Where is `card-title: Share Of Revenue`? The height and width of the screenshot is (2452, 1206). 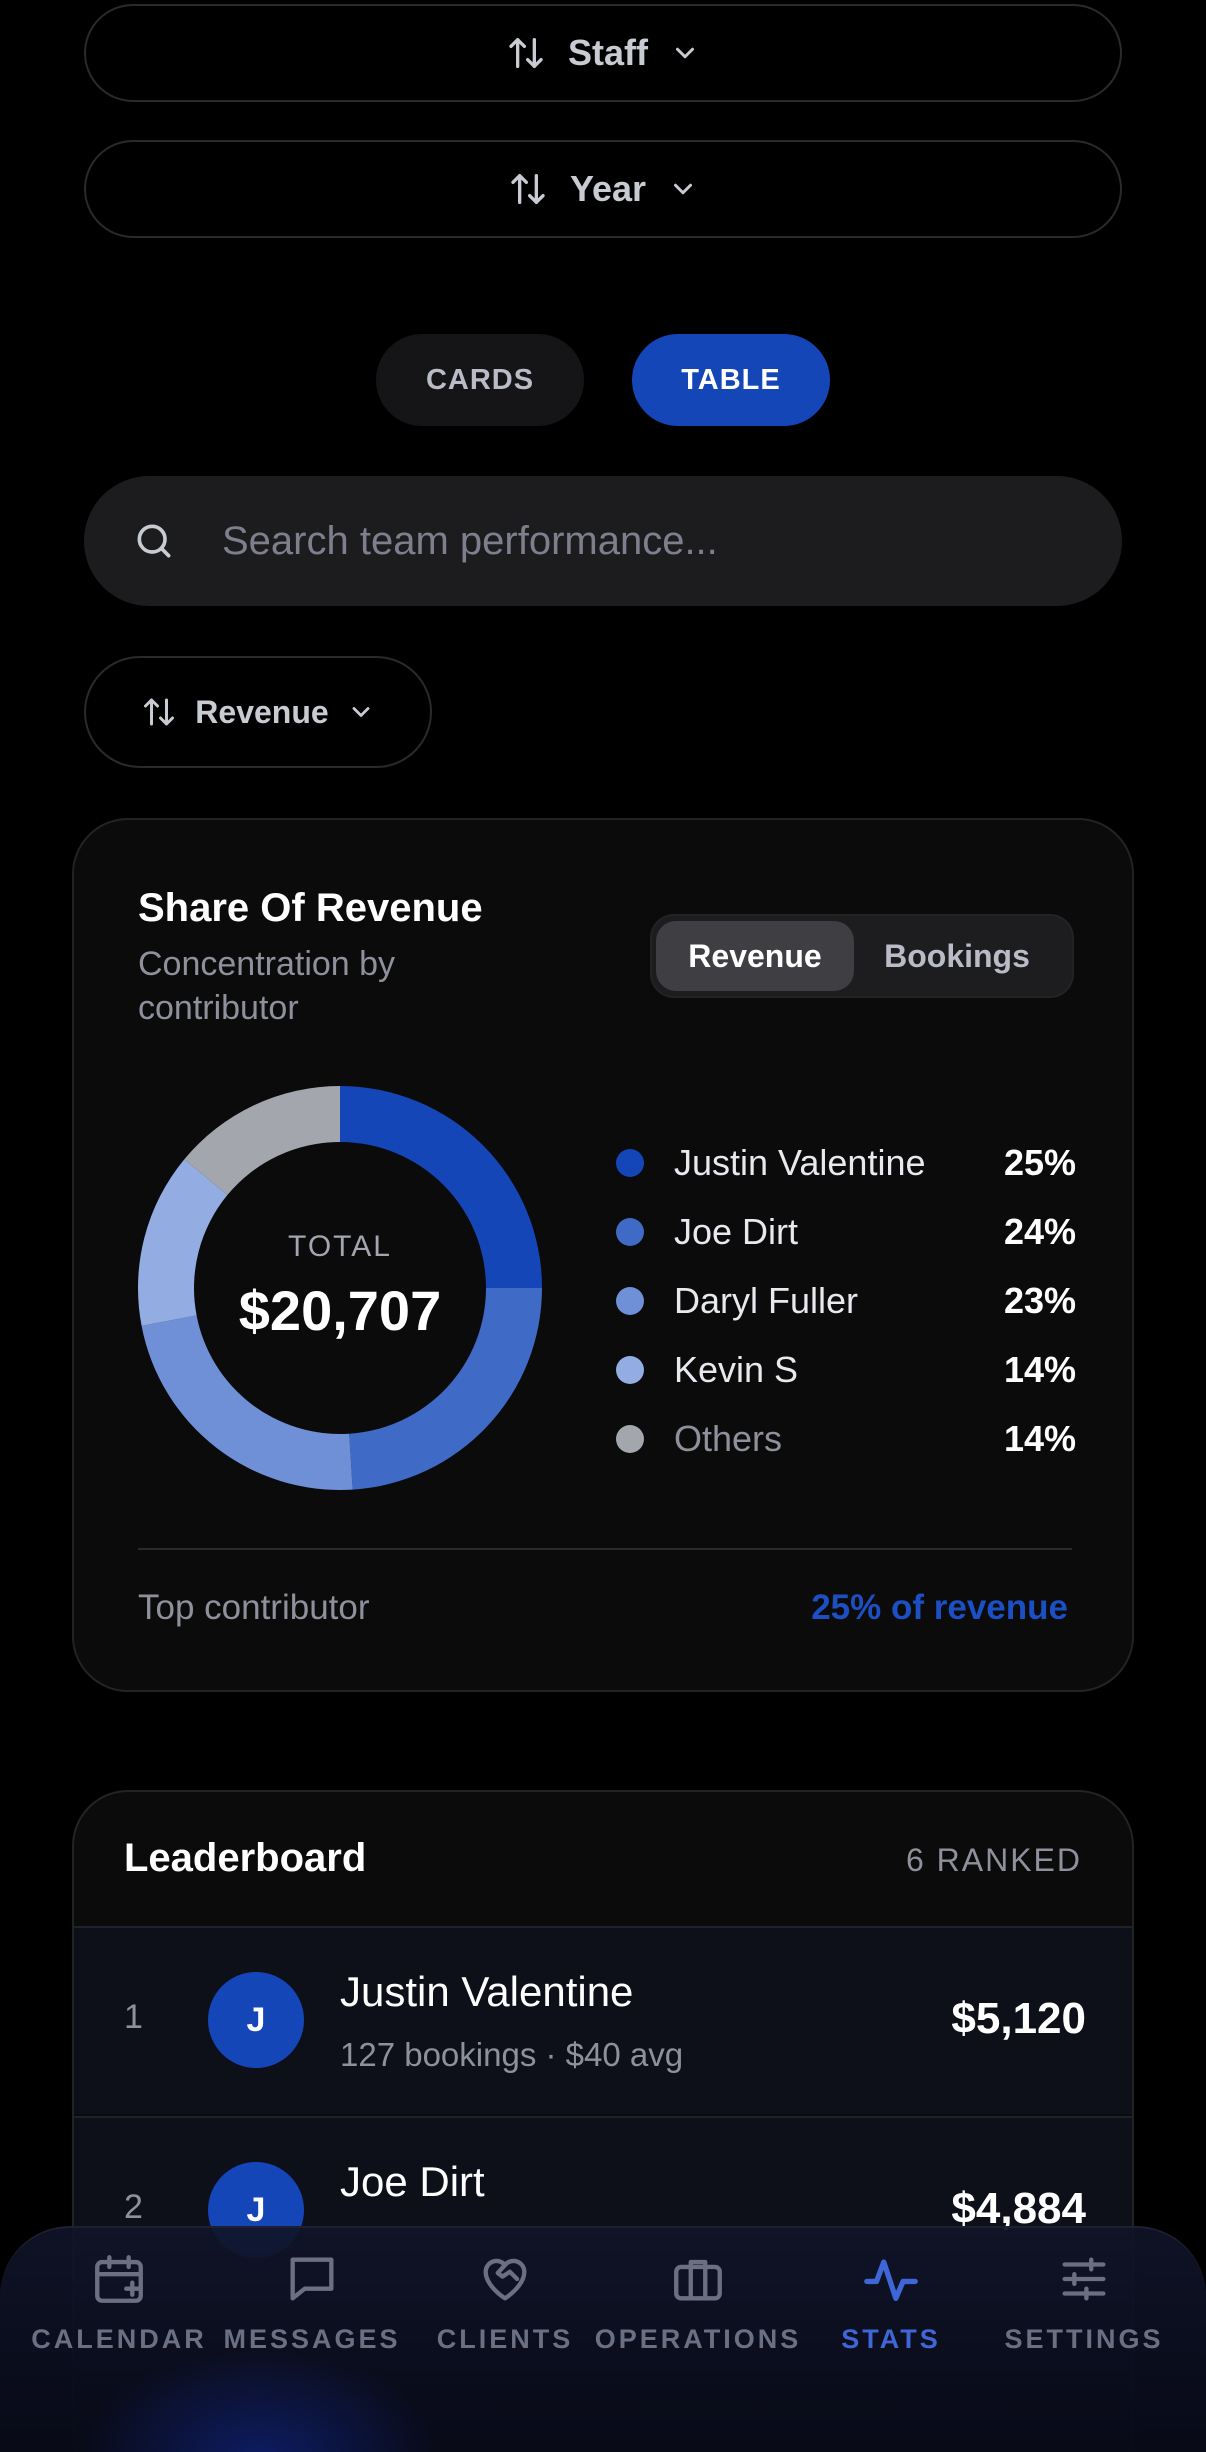 card-title: Share Of Revenue is located at coordinates (310, 908).